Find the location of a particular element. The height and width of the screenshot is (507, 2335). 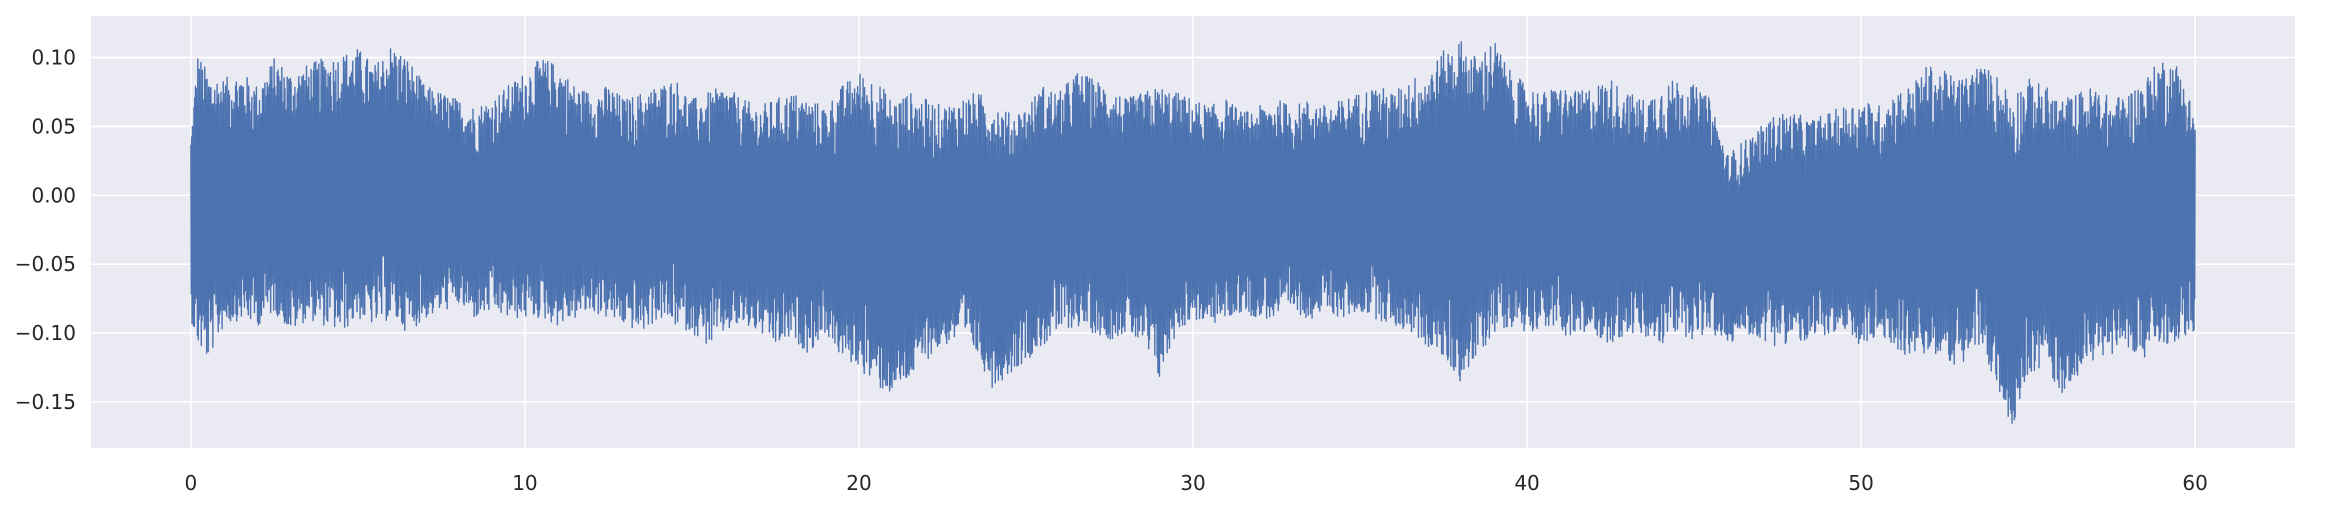

y-axis-ticks: −0.15 −0.10 −0.05 0.00 0.05 0.10 is located at coordinates (45, 230).